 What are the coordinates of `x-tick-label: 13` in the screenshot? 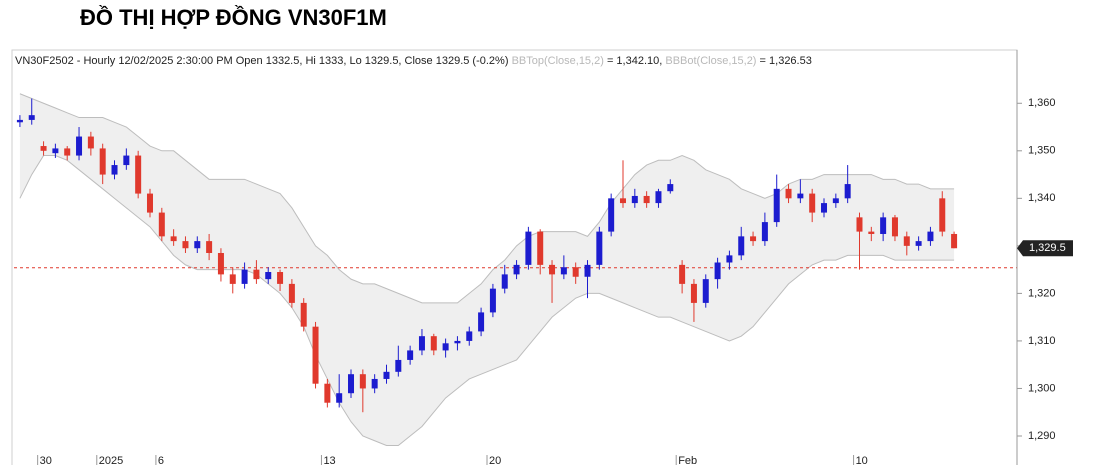 It's located at (329, 460).